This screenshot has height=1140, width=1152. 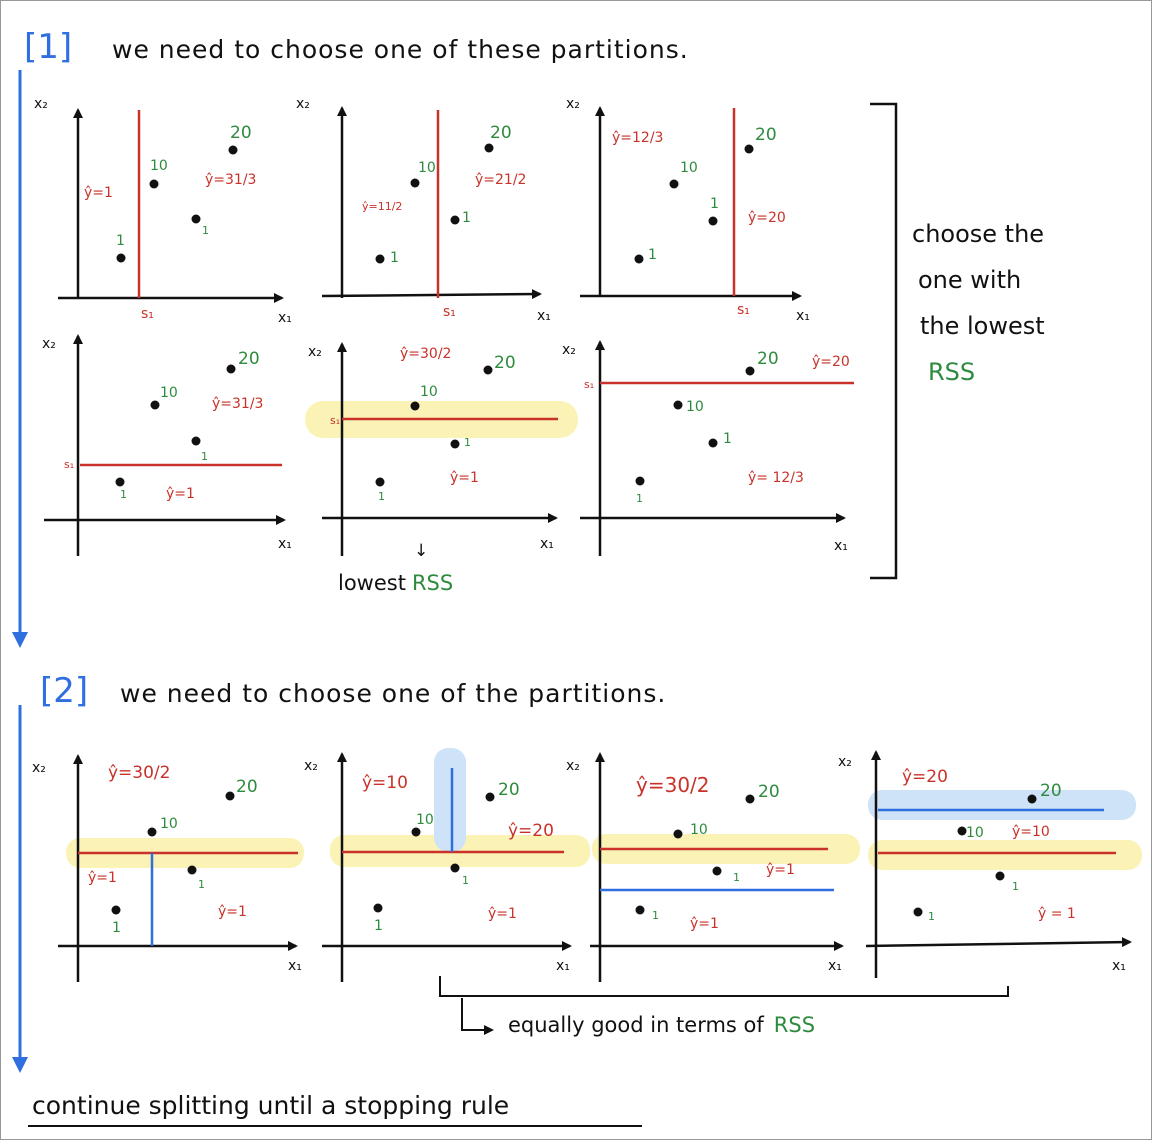 What do you see at coordinates (167, 445) in the screenshot?
I see `step1-panel-4: x₂ x₁ s₁ 1 10 20 1 ŷ=1 ŷ=31/3` at bounding box center [167, 445].